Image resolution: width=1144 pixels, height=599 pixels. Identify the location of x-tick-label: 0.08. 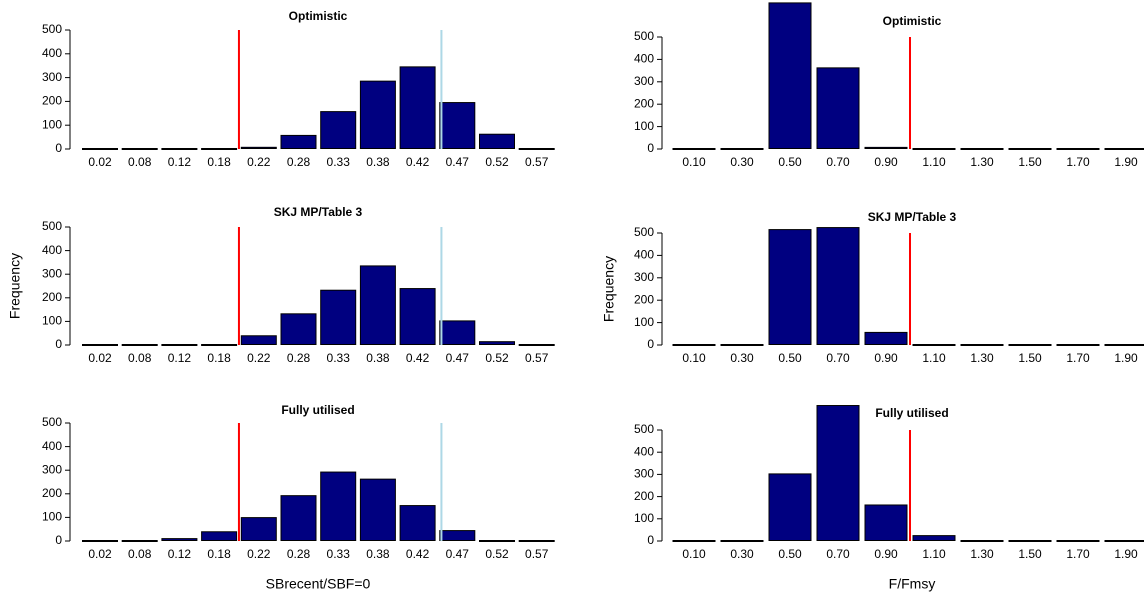
(140, 554).